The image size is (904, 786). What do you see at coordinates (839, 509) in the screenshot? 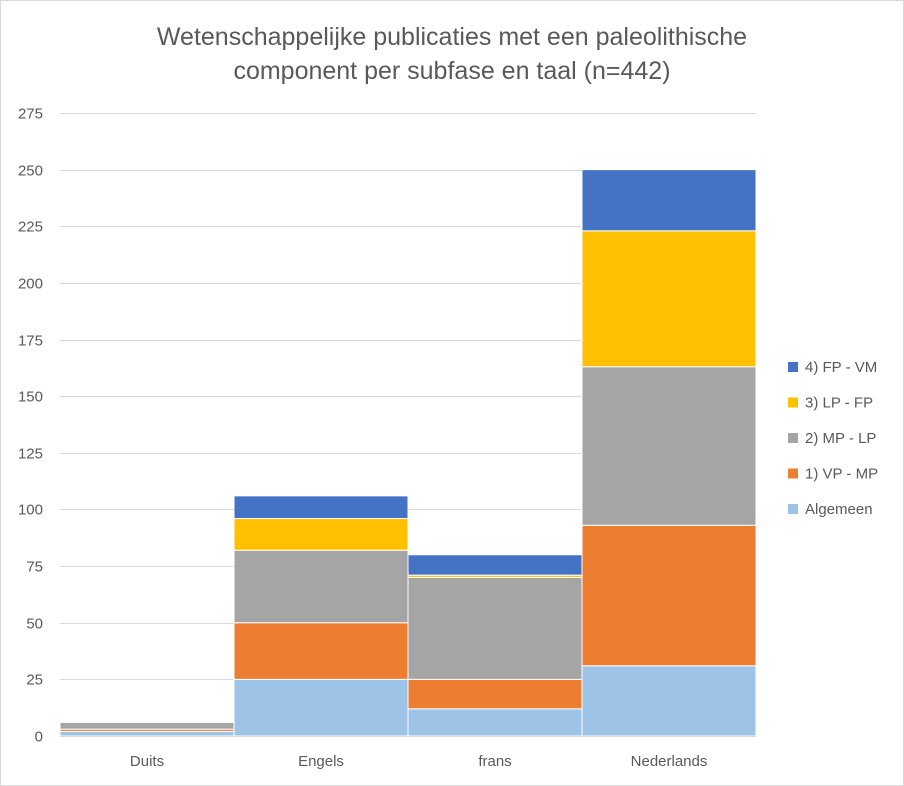
I see `legend-label: Algemeen` at bounding box center [839, 509].